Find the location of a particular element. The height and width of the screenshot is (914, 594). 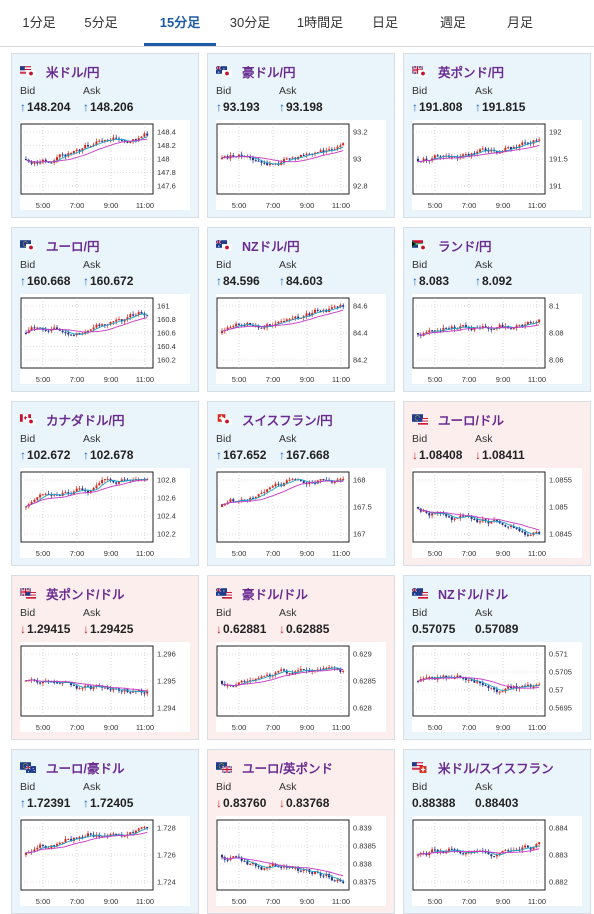

candlestick-chart: 5:00 7:00 9:00 11:00 93.2 93 92.8 is located at coordinates (301, 165).